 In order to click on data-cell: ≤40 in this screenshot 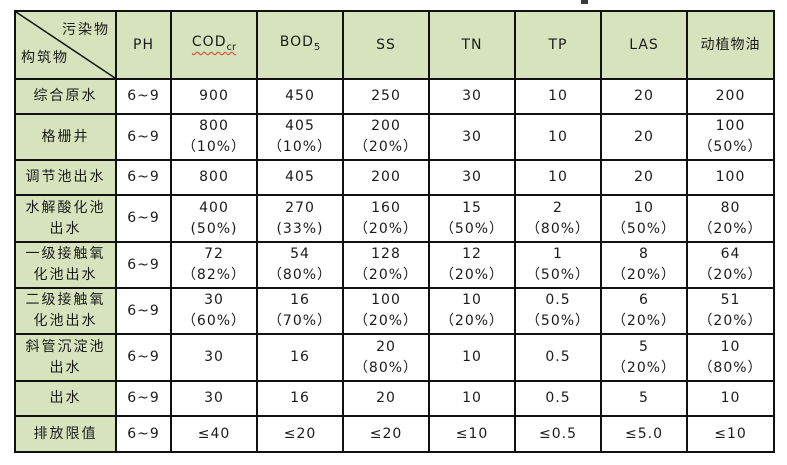, I will do `click(214, 434)`.